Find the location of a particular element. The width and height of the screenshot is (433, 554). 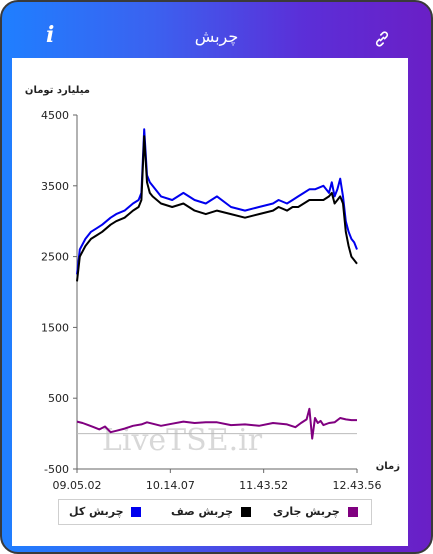

y-tick-label: 1500 is located at coordinates (55, 327).